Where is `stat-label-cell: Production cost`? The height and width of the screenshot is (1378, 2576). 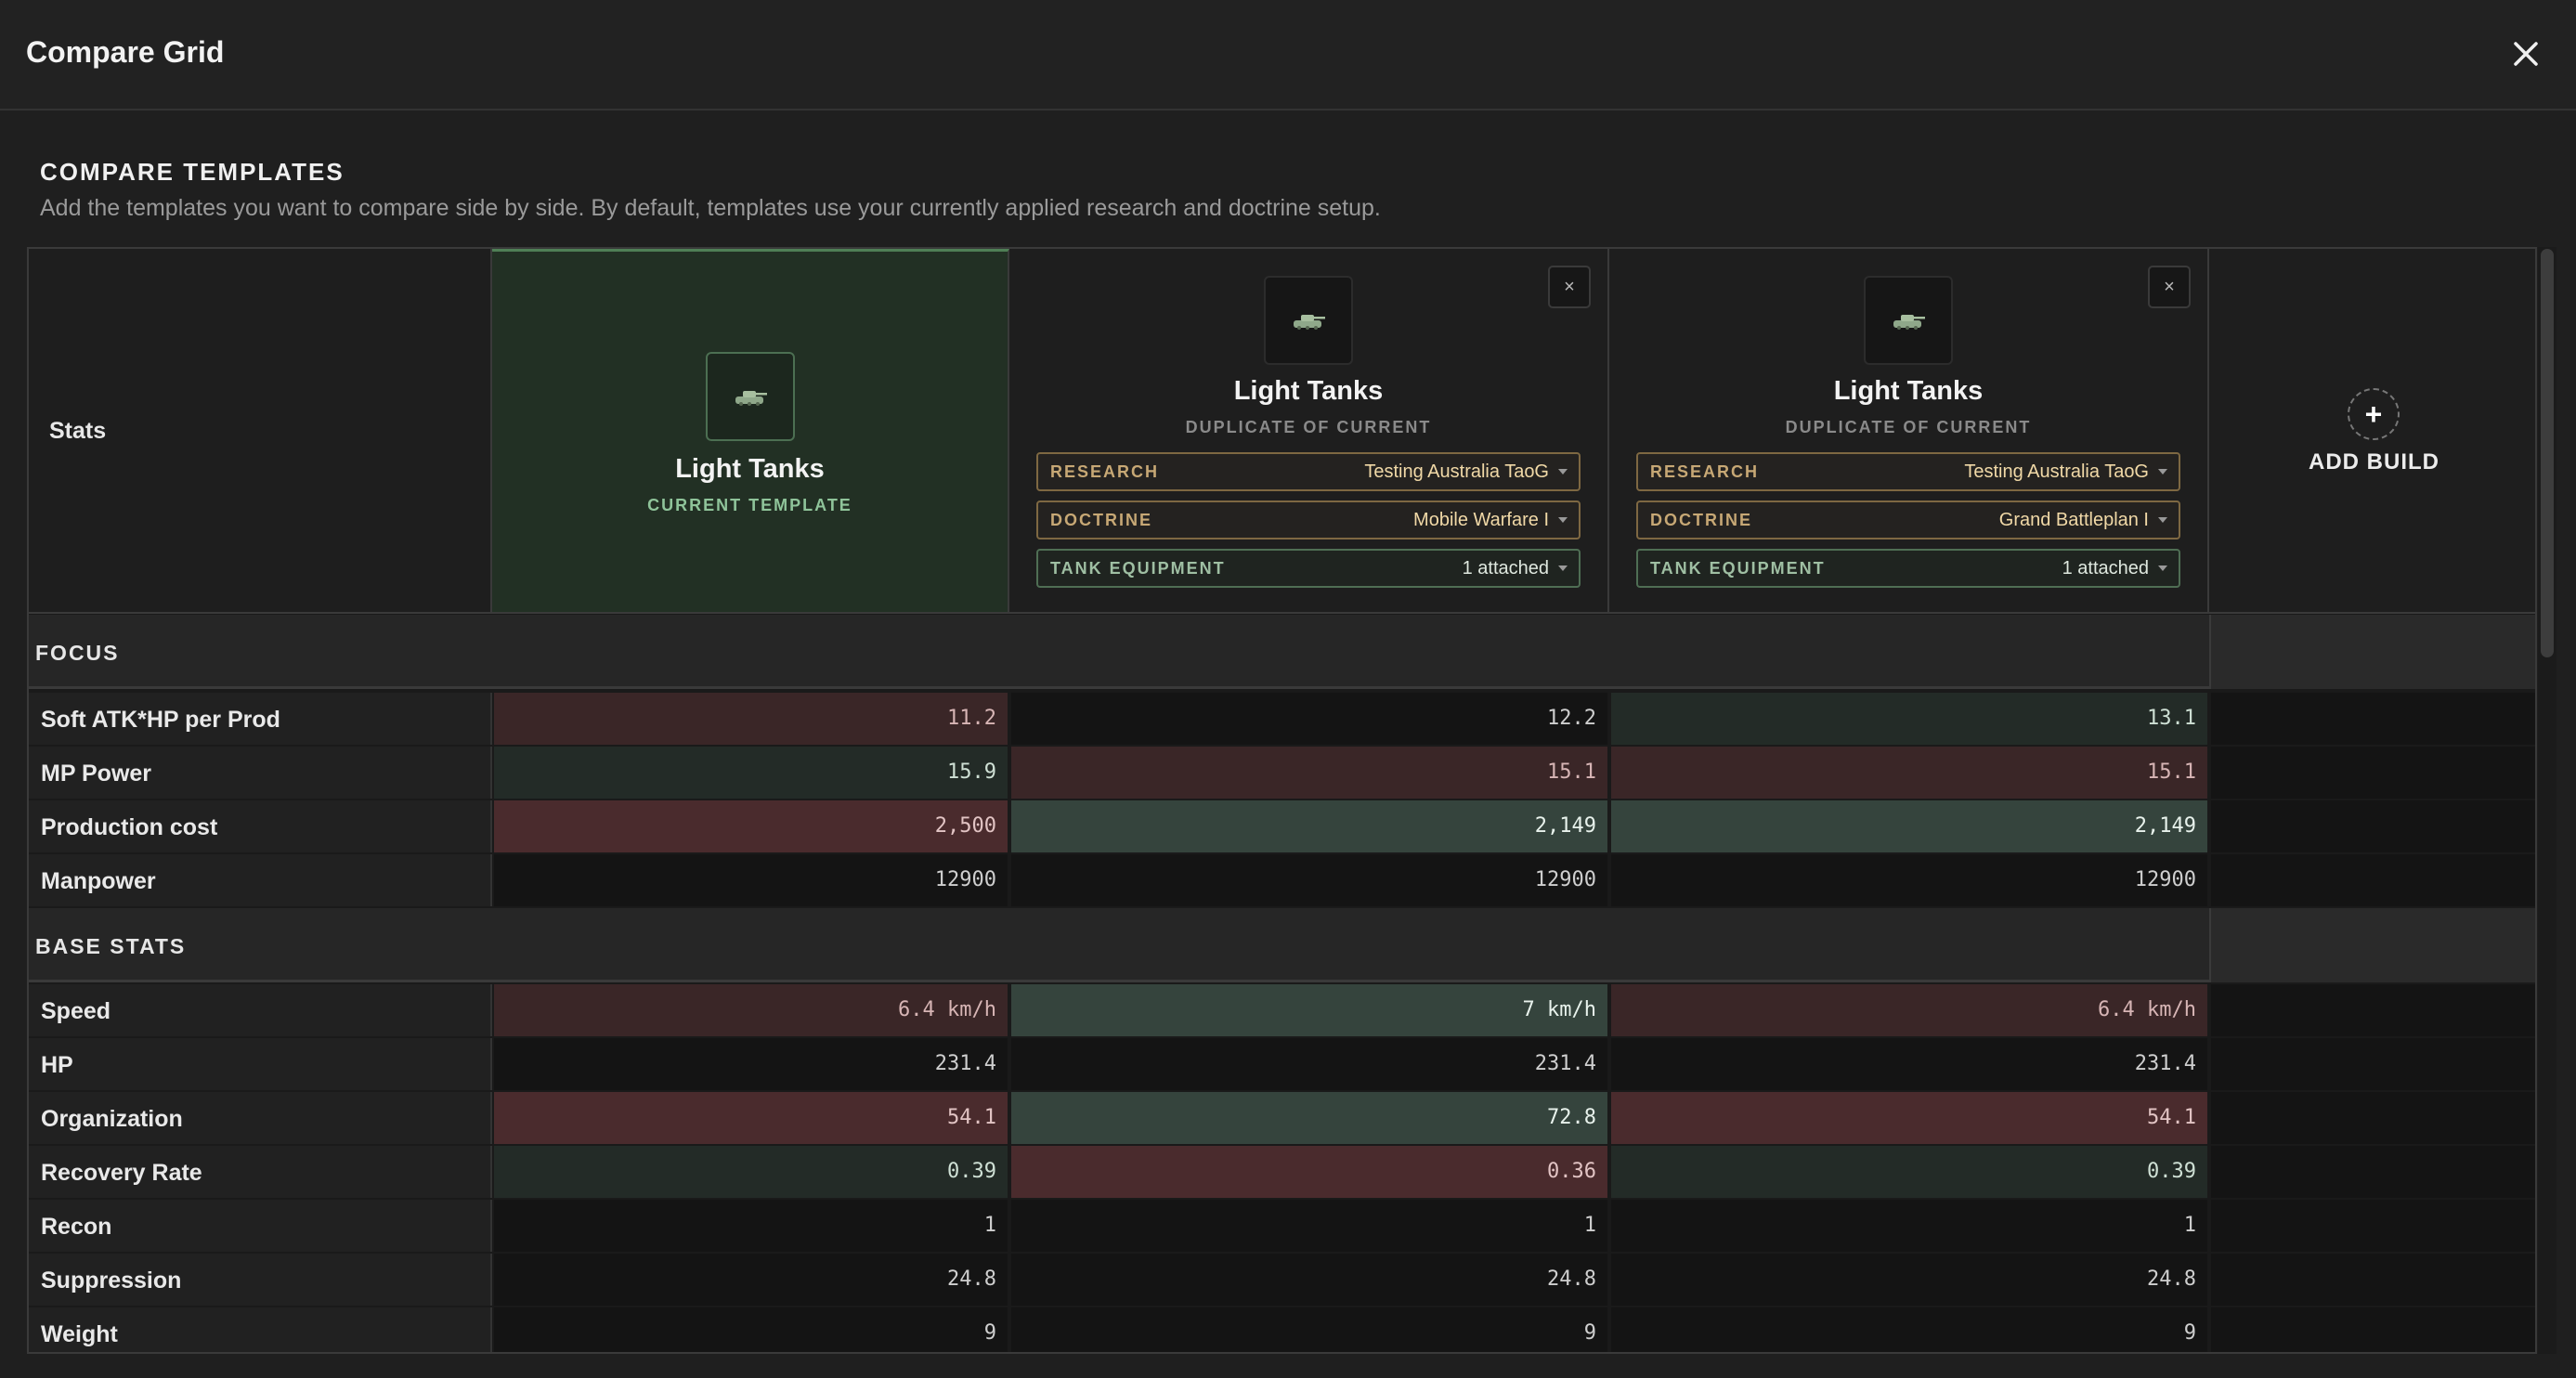
stat-label-cell: Production cost is located at coordinates (260, 826).